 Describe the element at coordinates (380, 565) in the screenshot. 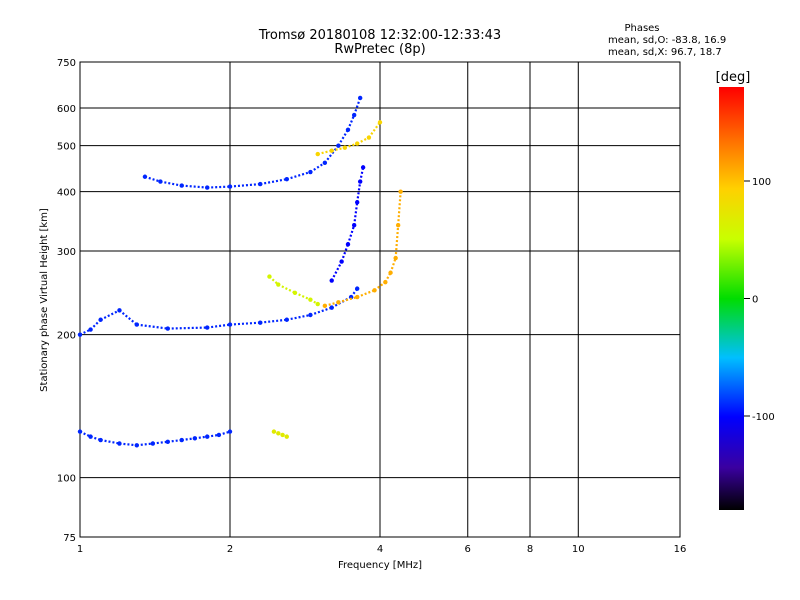

I see `x-axis-label: Frequency [MHz]` at that location.